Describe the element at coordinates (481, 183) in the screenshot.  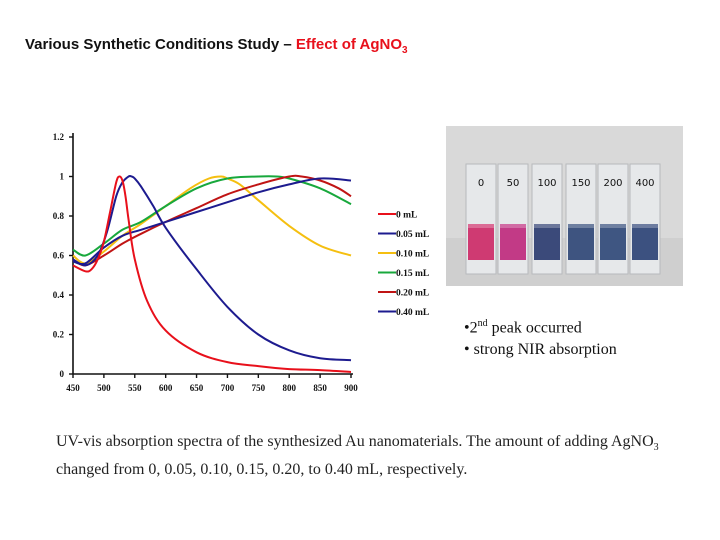
I see `cuvette-label: 0` at that location.